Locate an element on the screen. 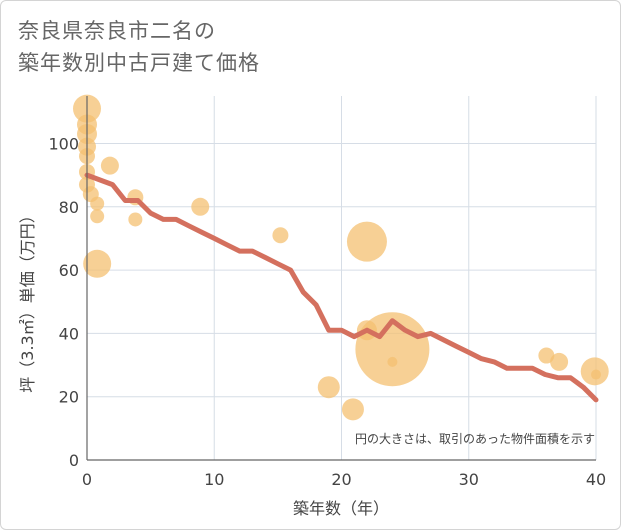 The height and width of the screenshot is (530, 621). x-tick-label: 0 is located at coordinates (87, 479).